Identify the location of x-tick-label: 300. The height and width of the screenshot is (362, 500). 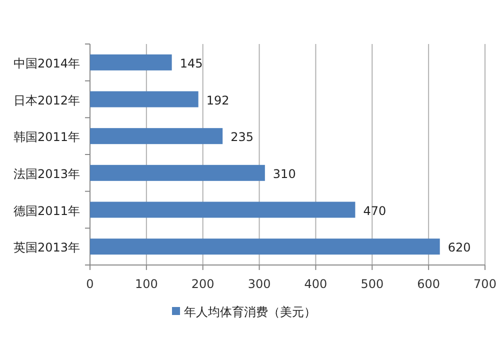
(259, 284).